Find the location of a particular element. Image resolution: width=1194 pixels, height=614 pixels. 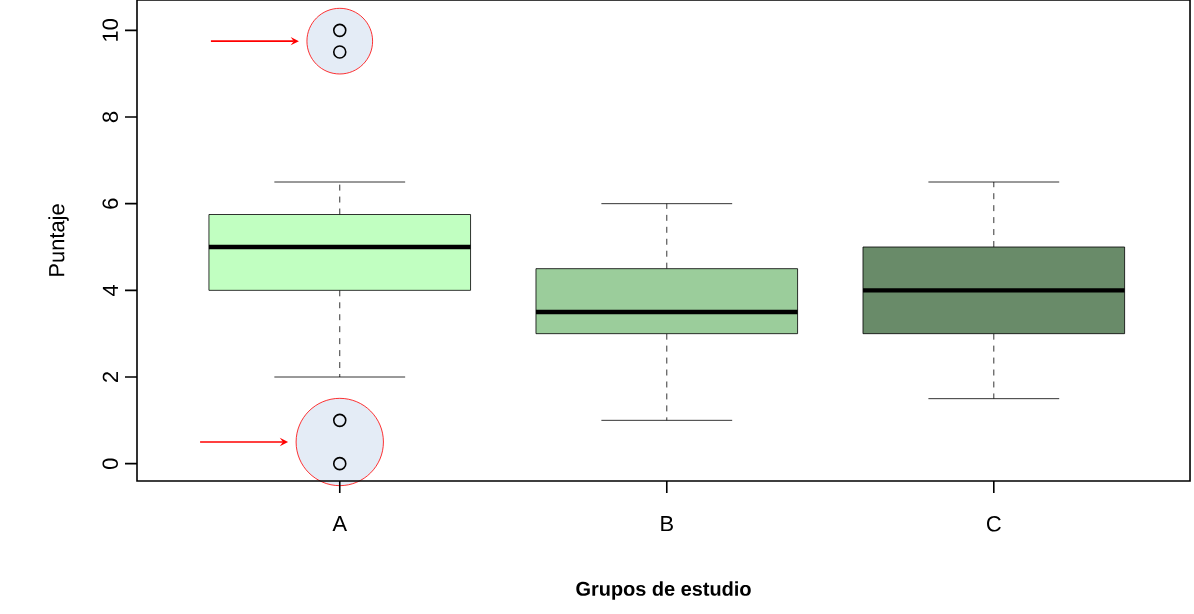

y-tick-label: 4 is located at coordinates (110, 290).